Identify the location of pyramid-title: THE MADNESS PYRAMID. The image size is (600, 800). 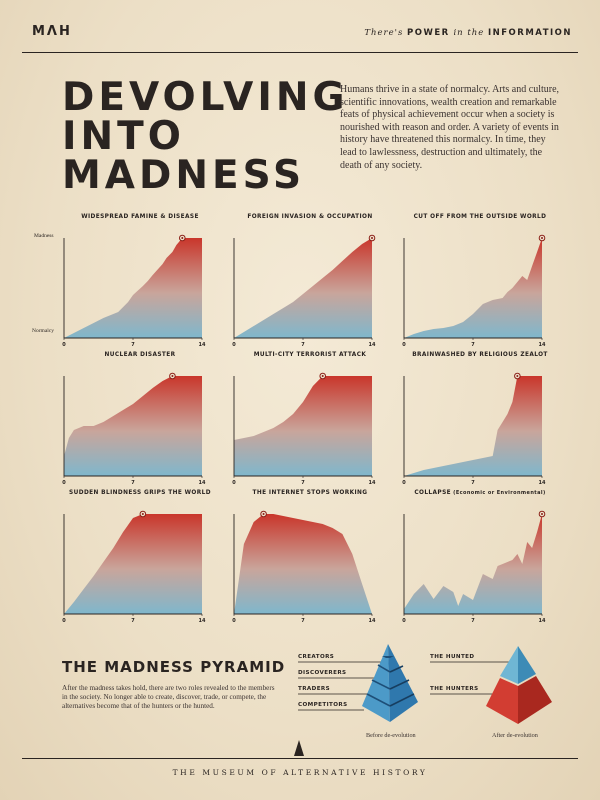
(174, 667).